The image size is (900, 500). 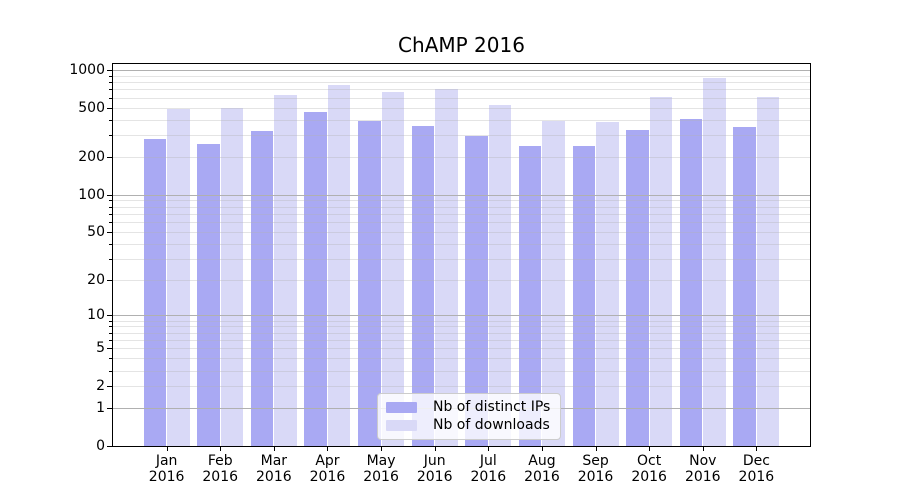 I want to click on x-tick-label-oct: Oct 2016, so click(x=649, y=469).